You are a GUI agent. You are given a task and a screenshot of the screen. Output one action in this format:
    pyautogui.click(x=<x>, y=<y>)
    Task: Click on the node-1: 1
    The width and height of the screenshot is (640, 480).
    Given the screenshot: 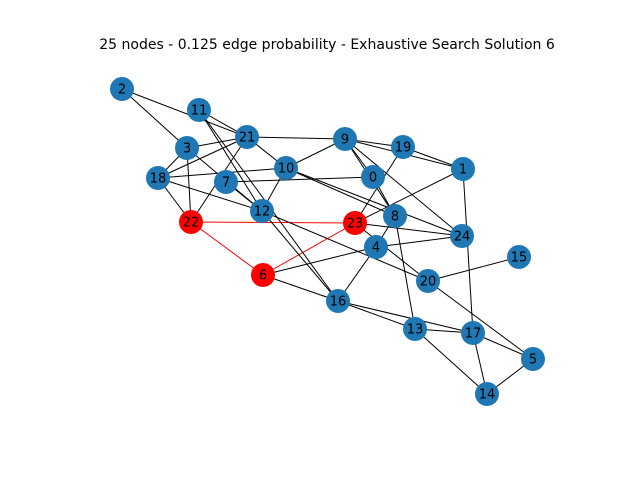 What is the action you would take?
    pyautogui.click(x=463, y=169)
    